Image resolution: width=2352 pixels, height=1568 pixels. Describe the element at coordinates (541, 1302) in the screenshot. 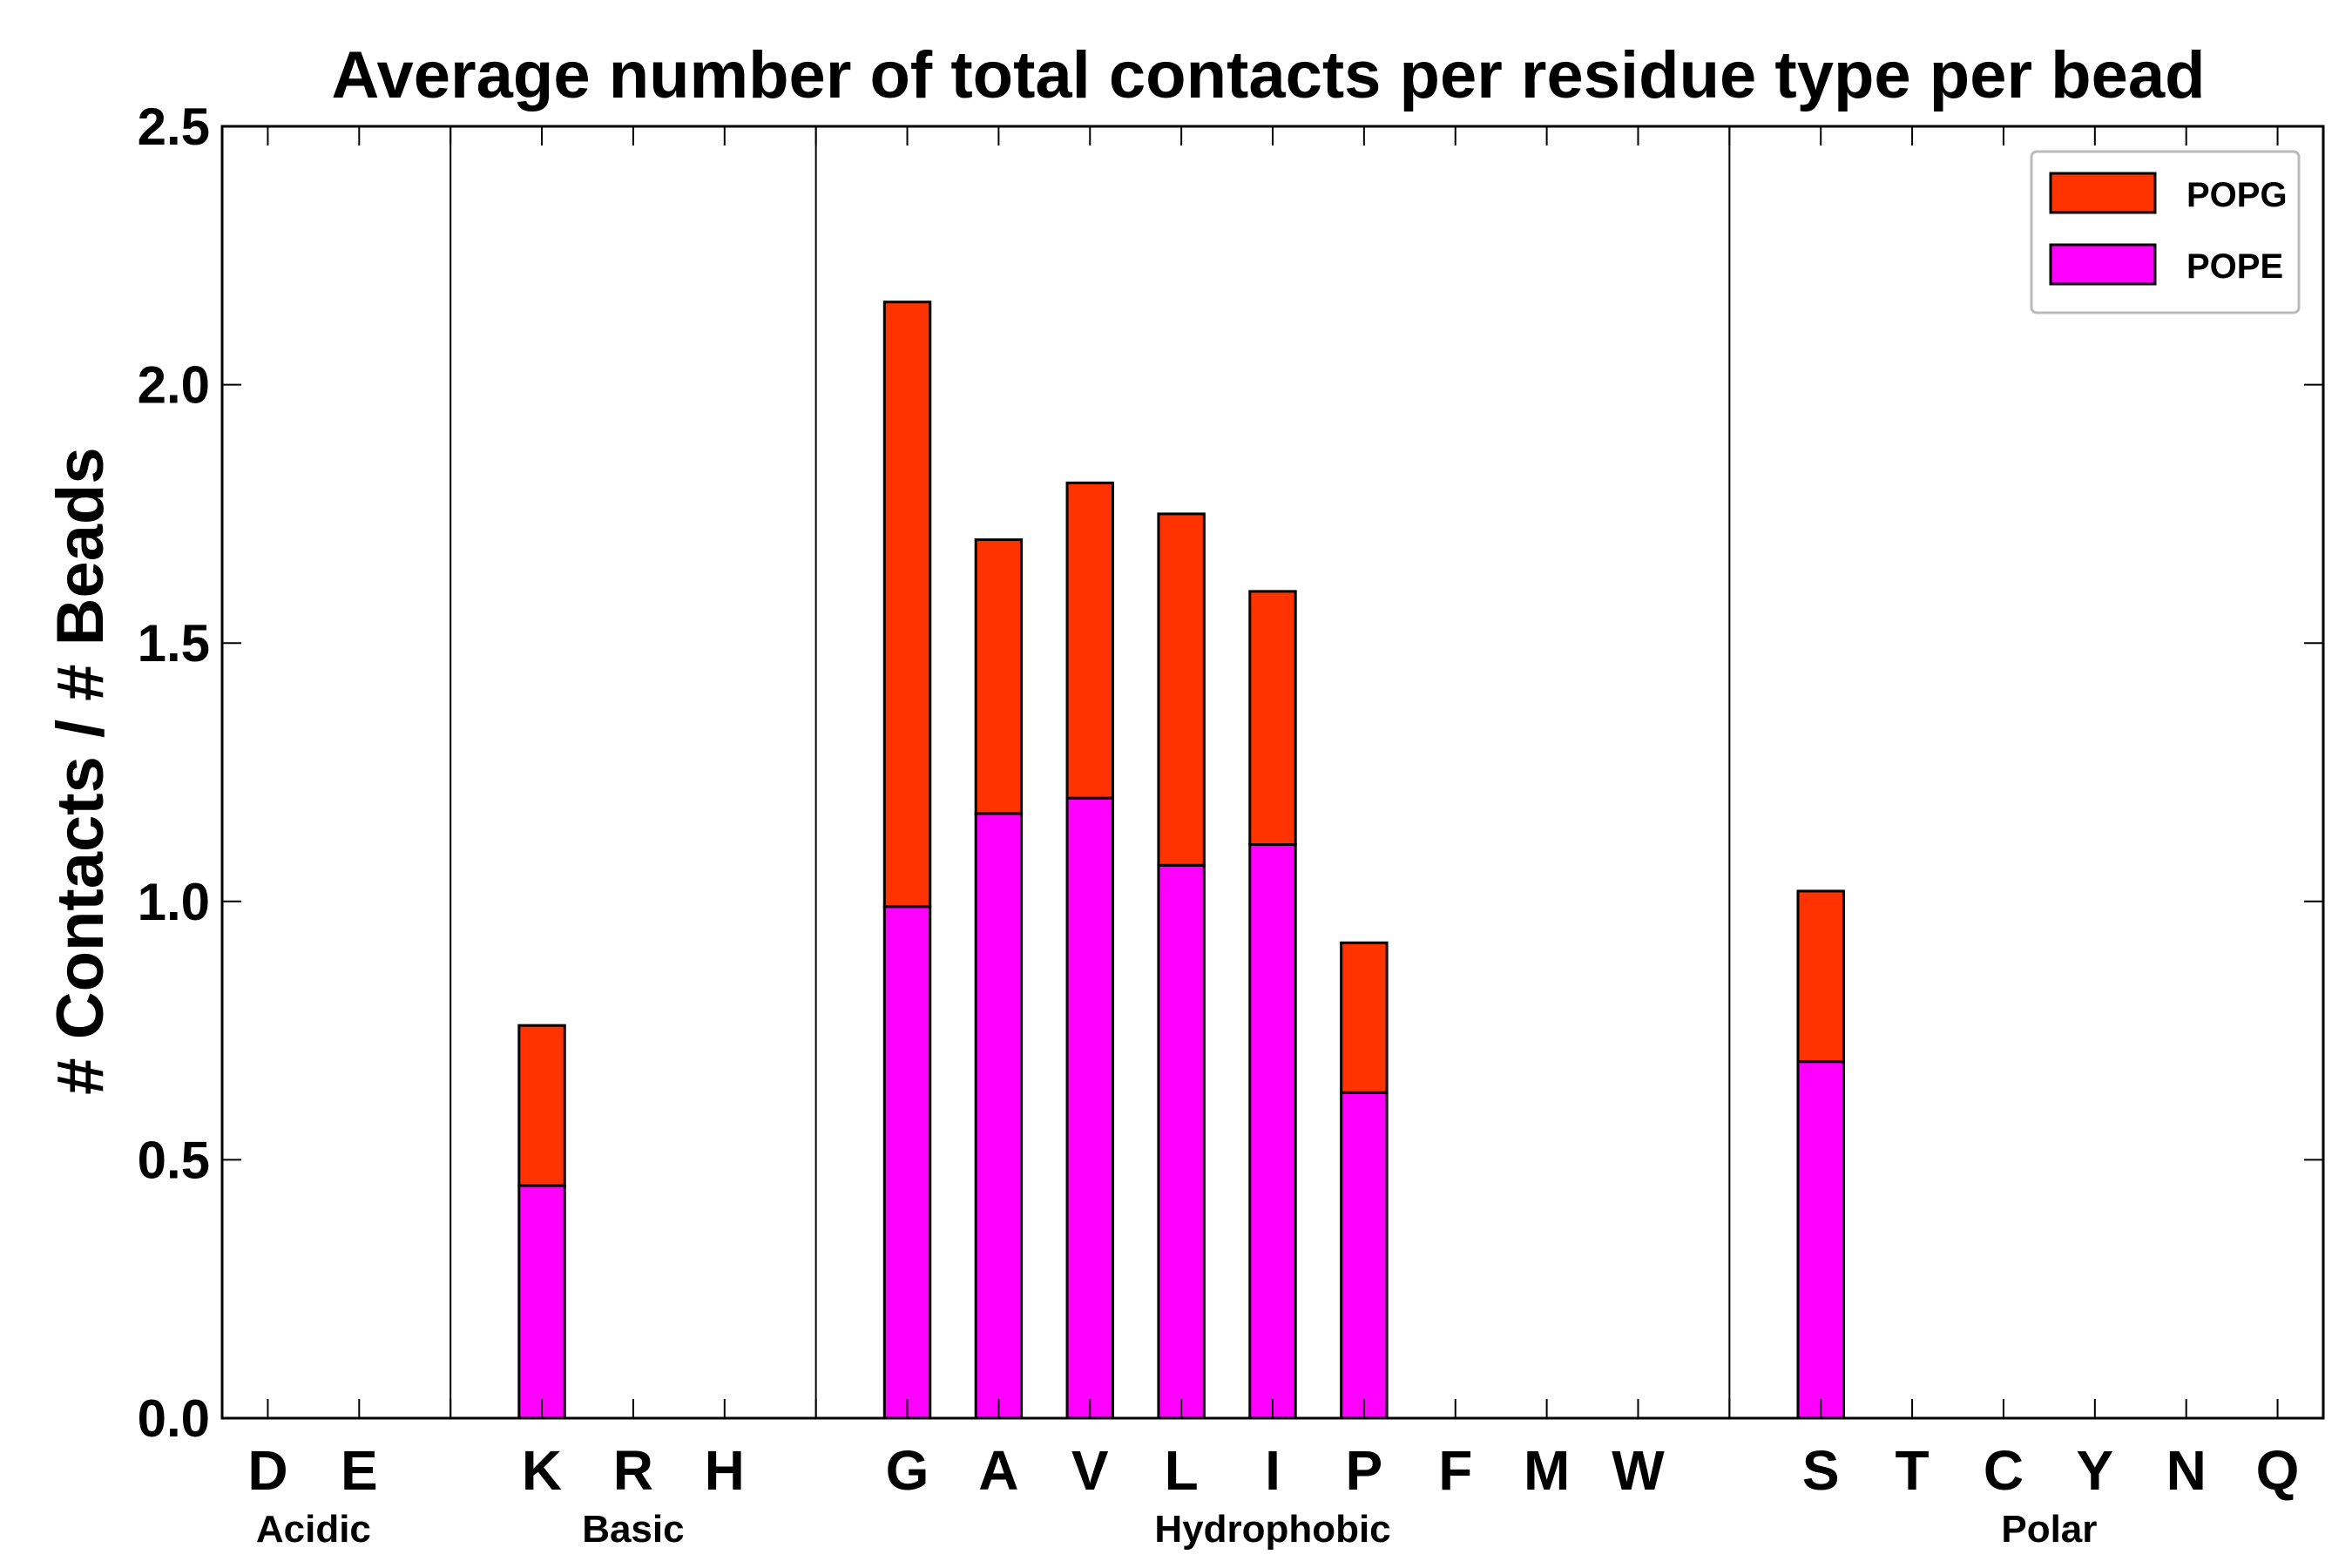

I see `bar-pope-K` at that location.